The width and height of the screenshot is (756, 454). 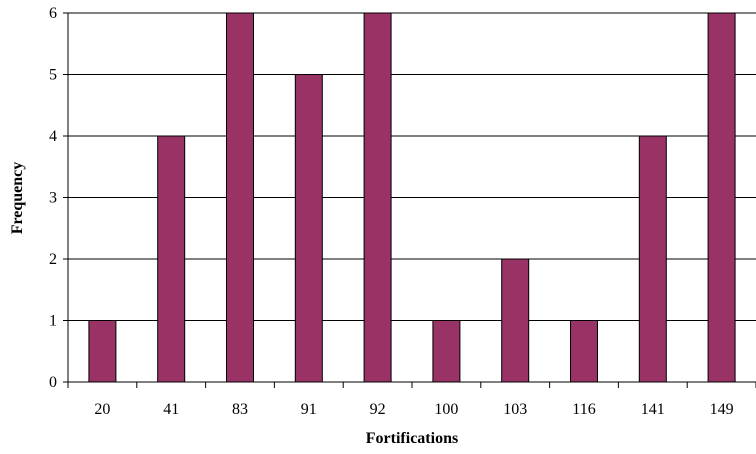 I want to click on y-tick-label: 4, so click(x=53, y=136).